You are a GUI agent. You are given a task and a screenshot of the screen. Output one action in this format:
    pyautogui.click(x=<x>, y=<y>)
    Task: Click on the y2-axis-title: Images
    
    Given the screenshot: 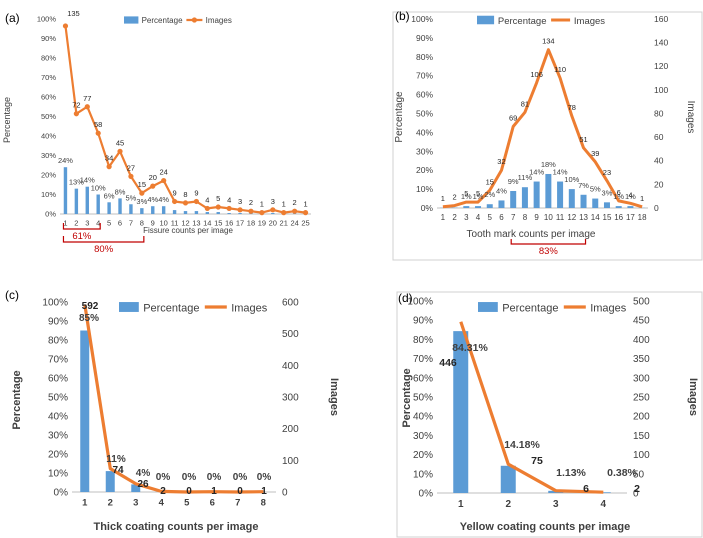 What is the action you would take?
    pyautogui.click(x=690, y=117)
    